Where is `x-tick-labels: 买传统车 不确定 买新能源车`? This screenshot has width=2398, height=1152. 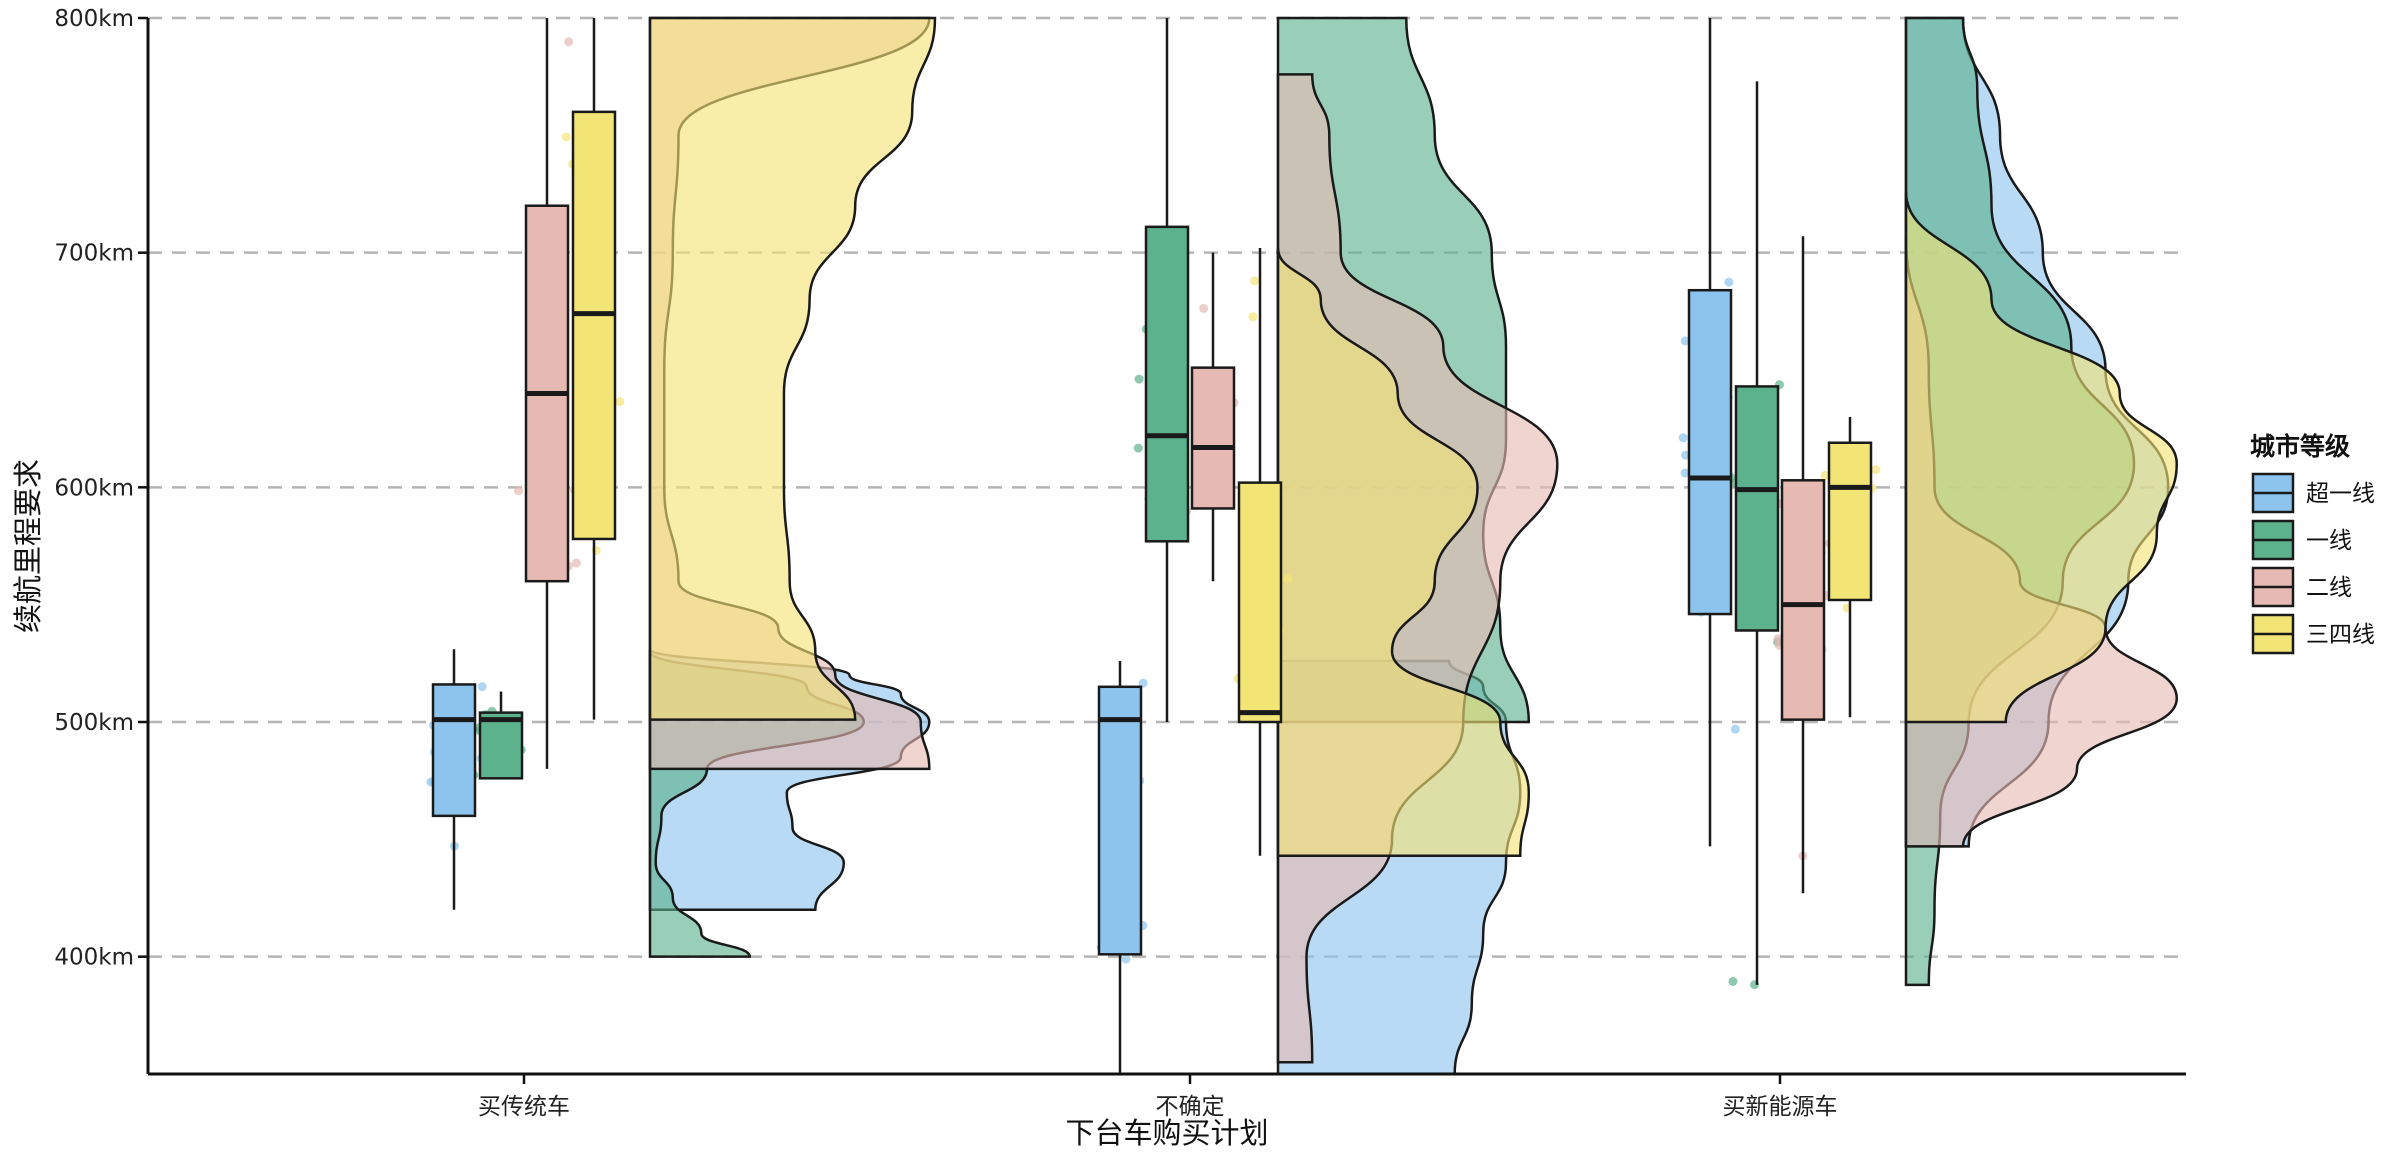 x-tick-labels: 买传统车 不确定 买新能源车 is located at coordinates (1158, 1097).